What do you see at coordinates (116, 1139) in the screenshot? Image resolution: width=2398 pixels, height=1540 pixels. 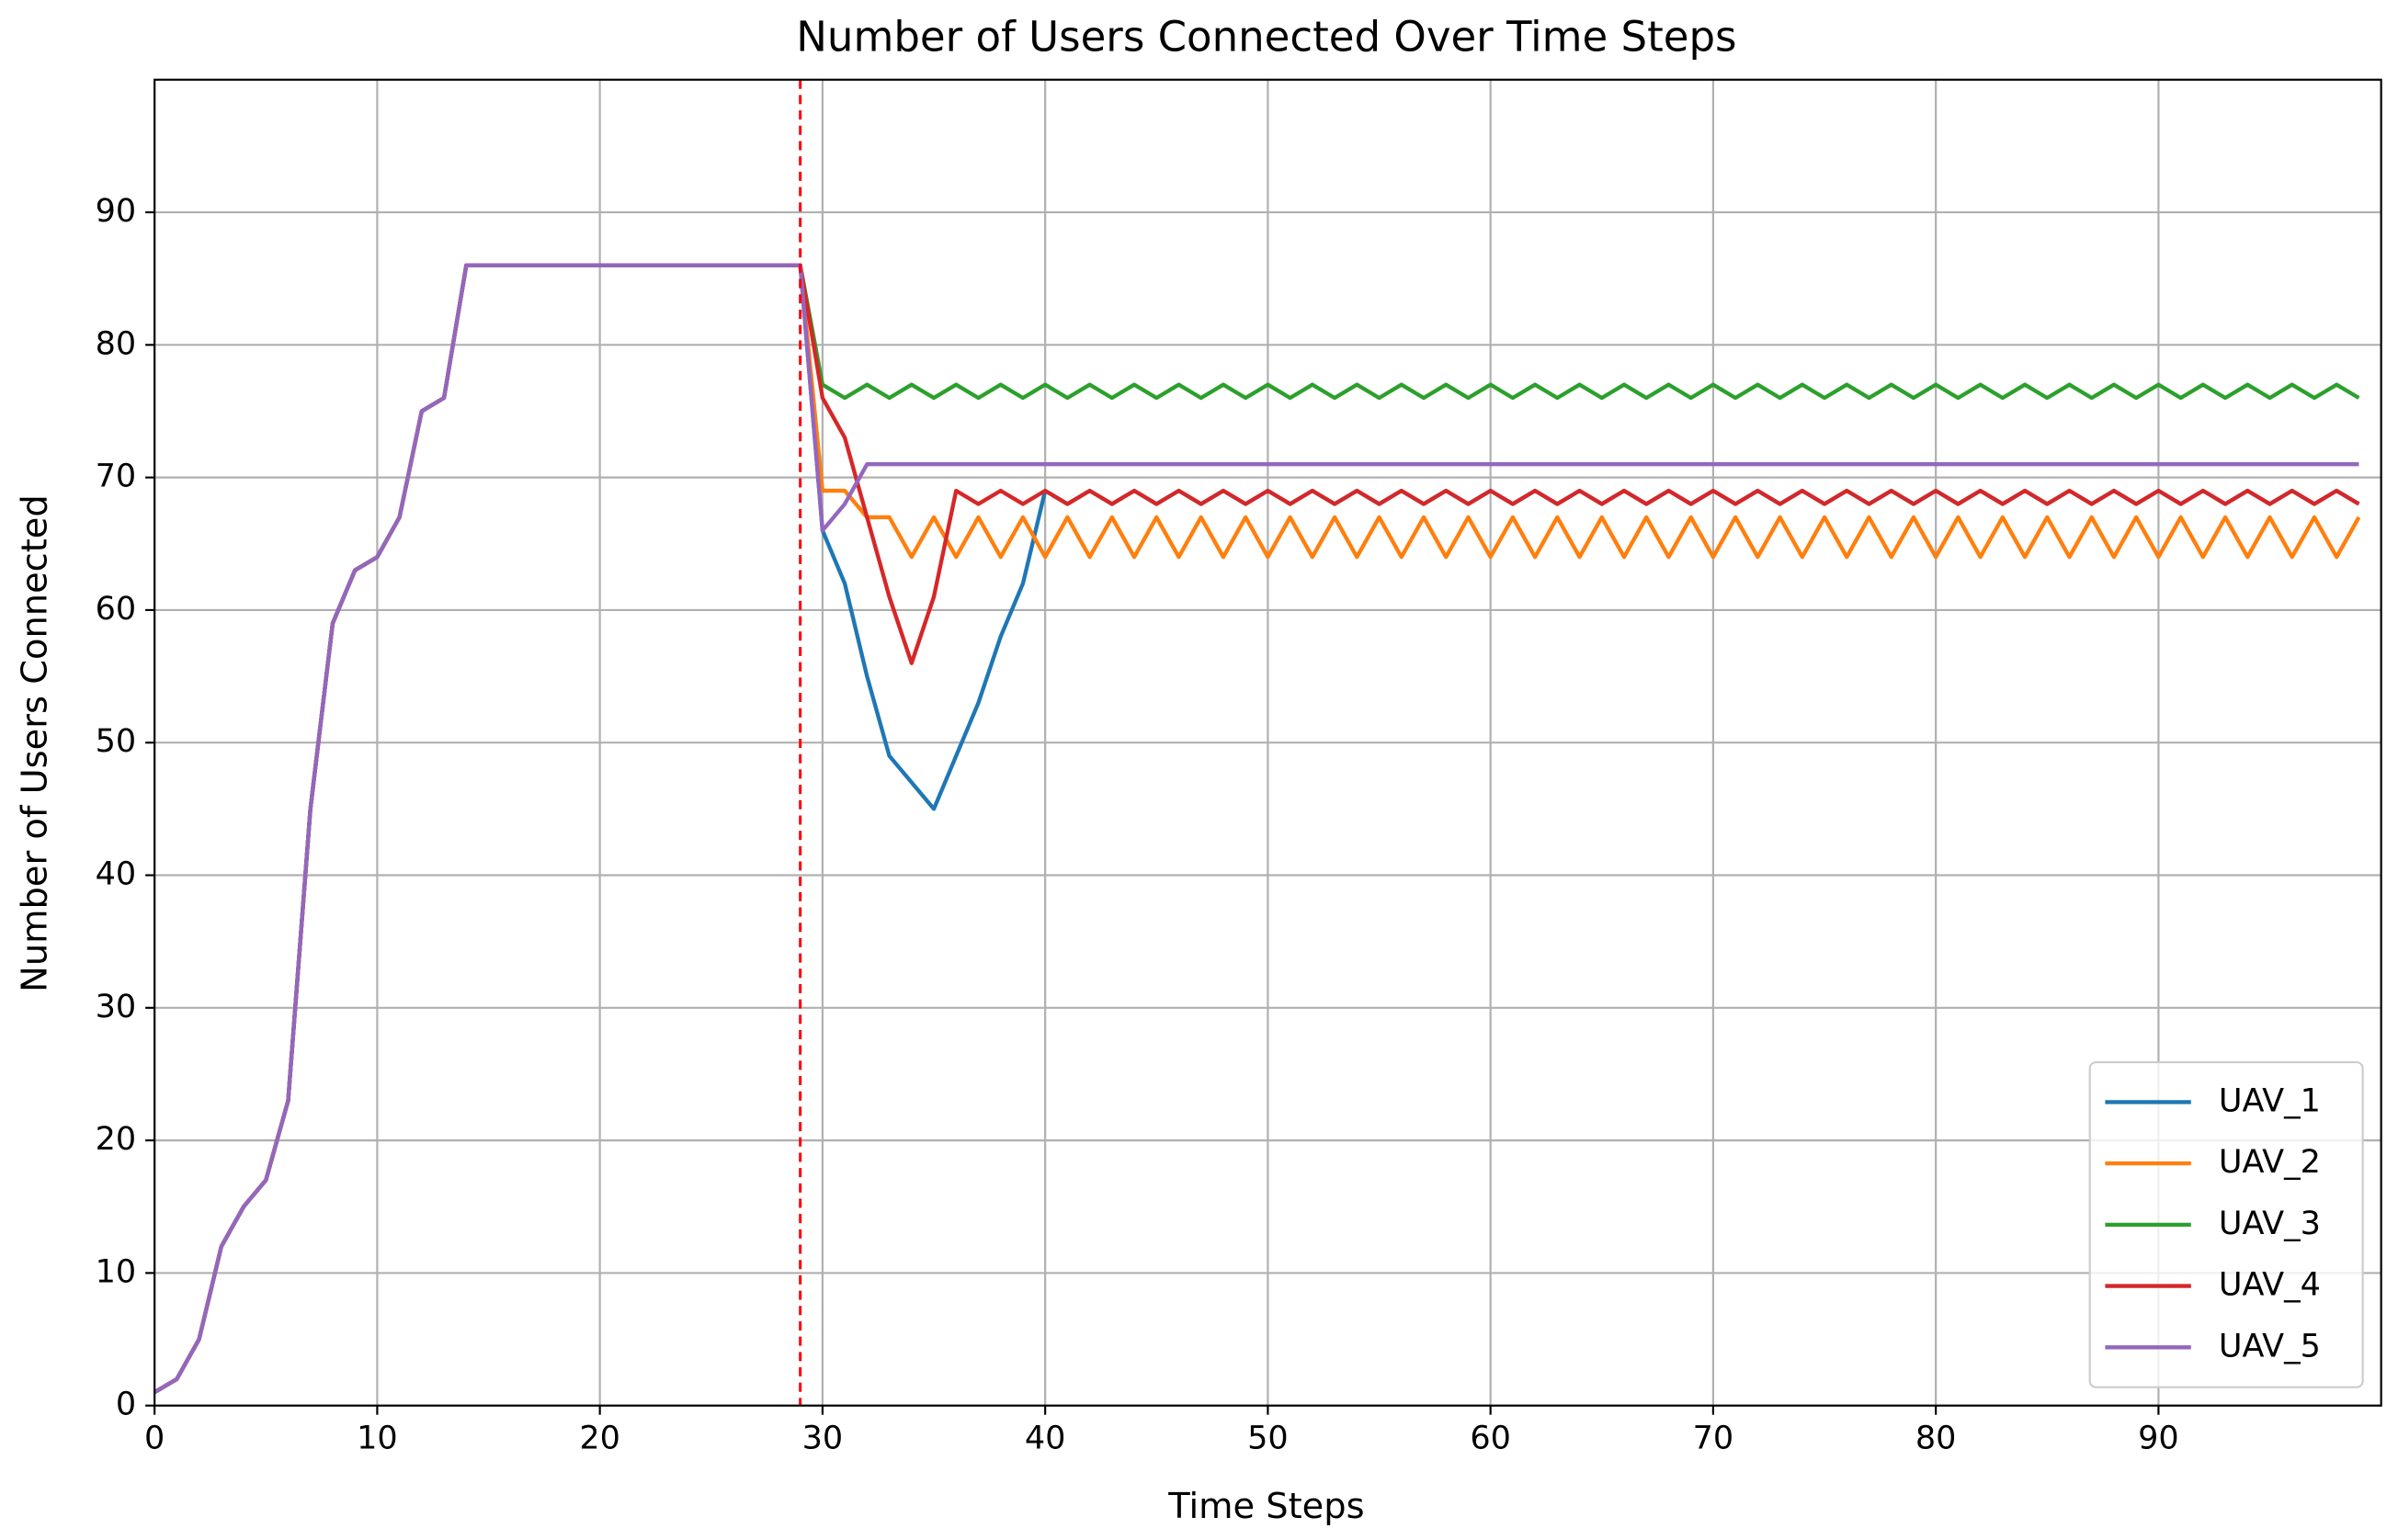 I see `y-tick-label: 20` at bounding box center [116, 1139].